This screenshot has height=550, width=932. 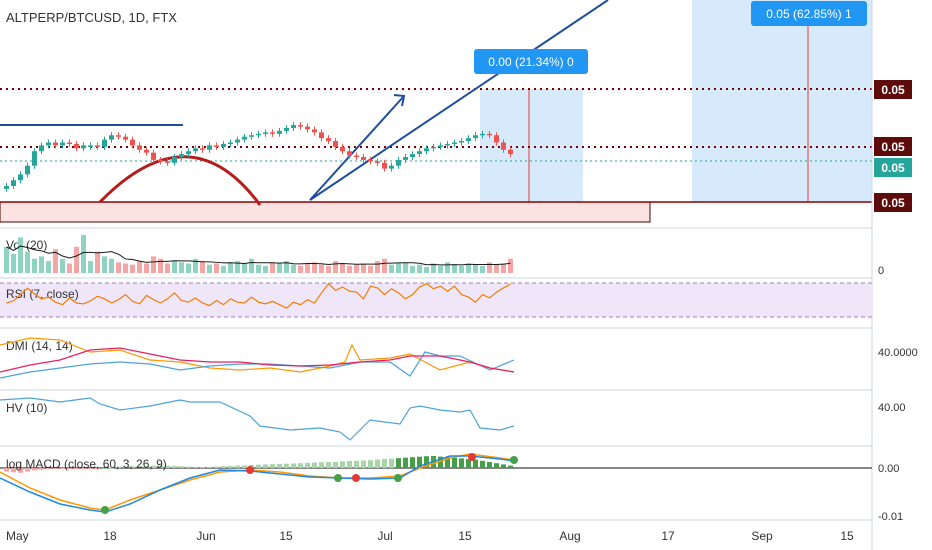 What do you see at coordinates (890, 517) in the screenshot?
I see `macd-axis-neg: -0.01` at bounding box center [890, 517].